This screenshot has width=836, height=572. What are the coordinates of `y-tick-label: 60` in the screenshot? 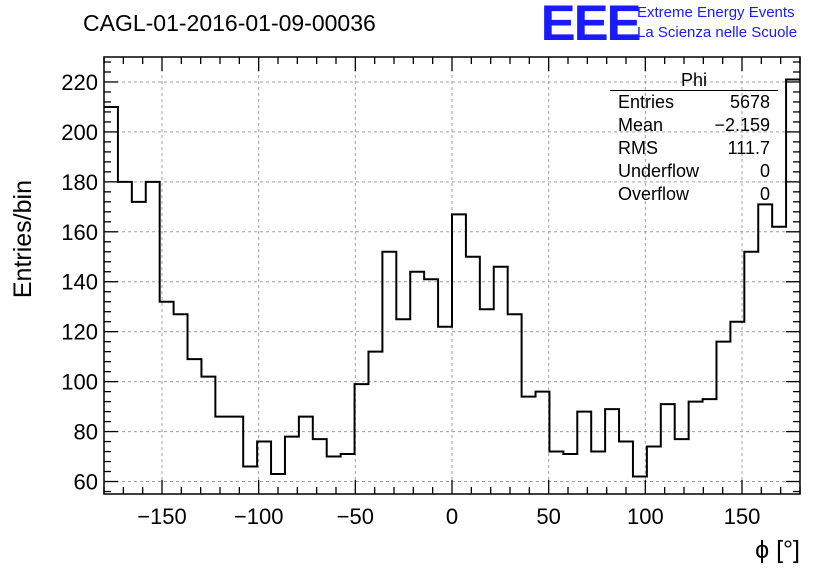 It's located at (86, 482).